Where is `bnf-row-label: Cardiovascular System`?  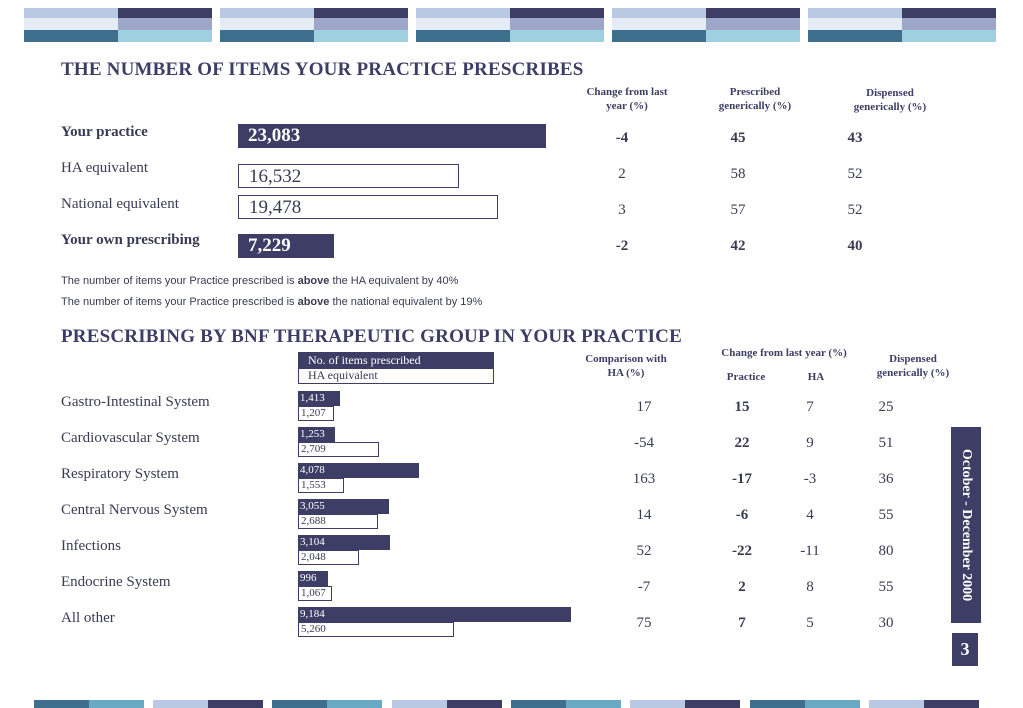
bnf-row-label: Cardiovascular System is located at coordinates (130, 438).